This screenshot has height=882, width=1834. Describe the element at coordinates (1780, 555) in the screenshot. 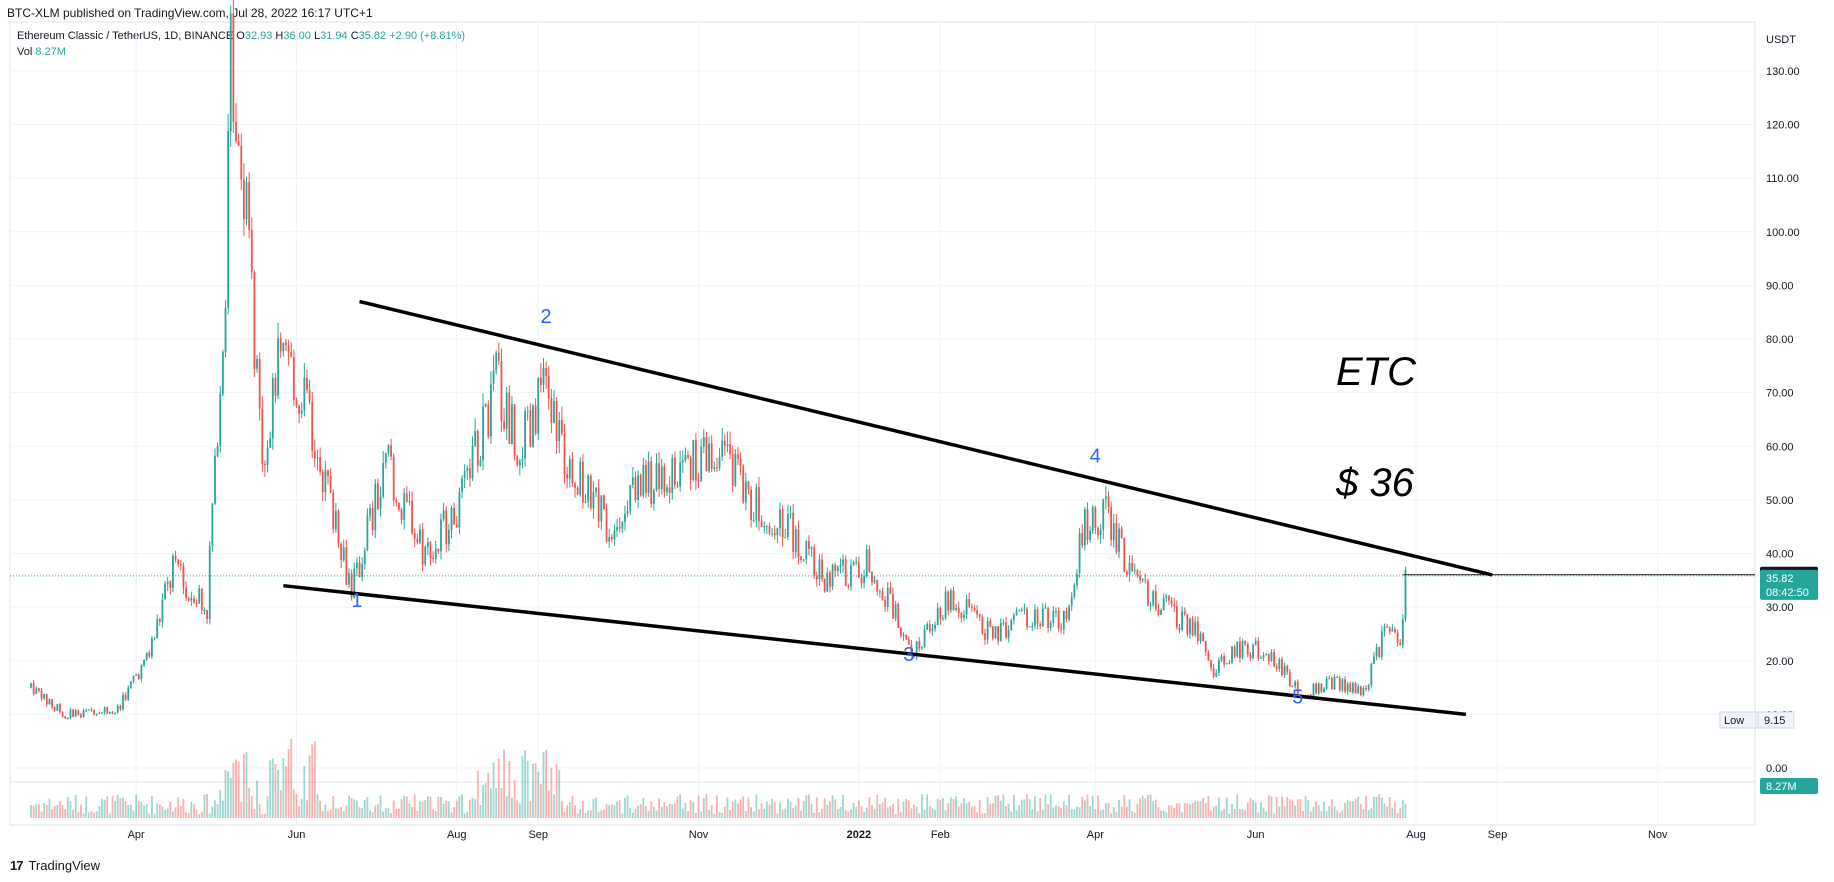

I see `y-tick-label: 40.00` at that location.